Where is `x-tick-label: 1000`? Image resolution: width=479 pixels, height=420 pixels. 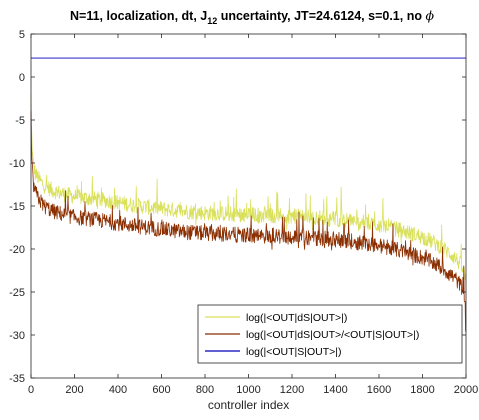 x-tick-label: 1000 is located at coordinates (248, 390).